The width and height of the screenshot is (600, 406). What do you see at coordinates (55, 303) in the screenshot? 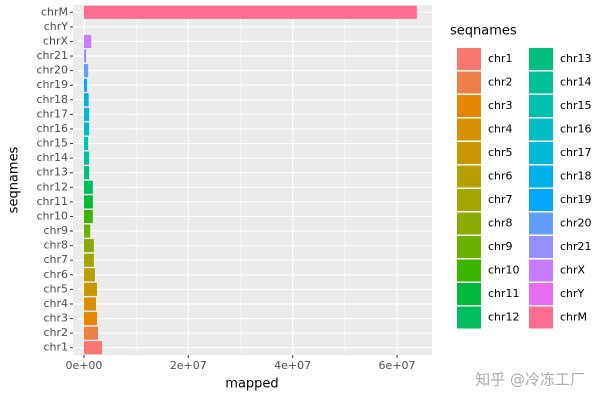
I see `y-tick-label: chr4` at bounding box center [55, 303].